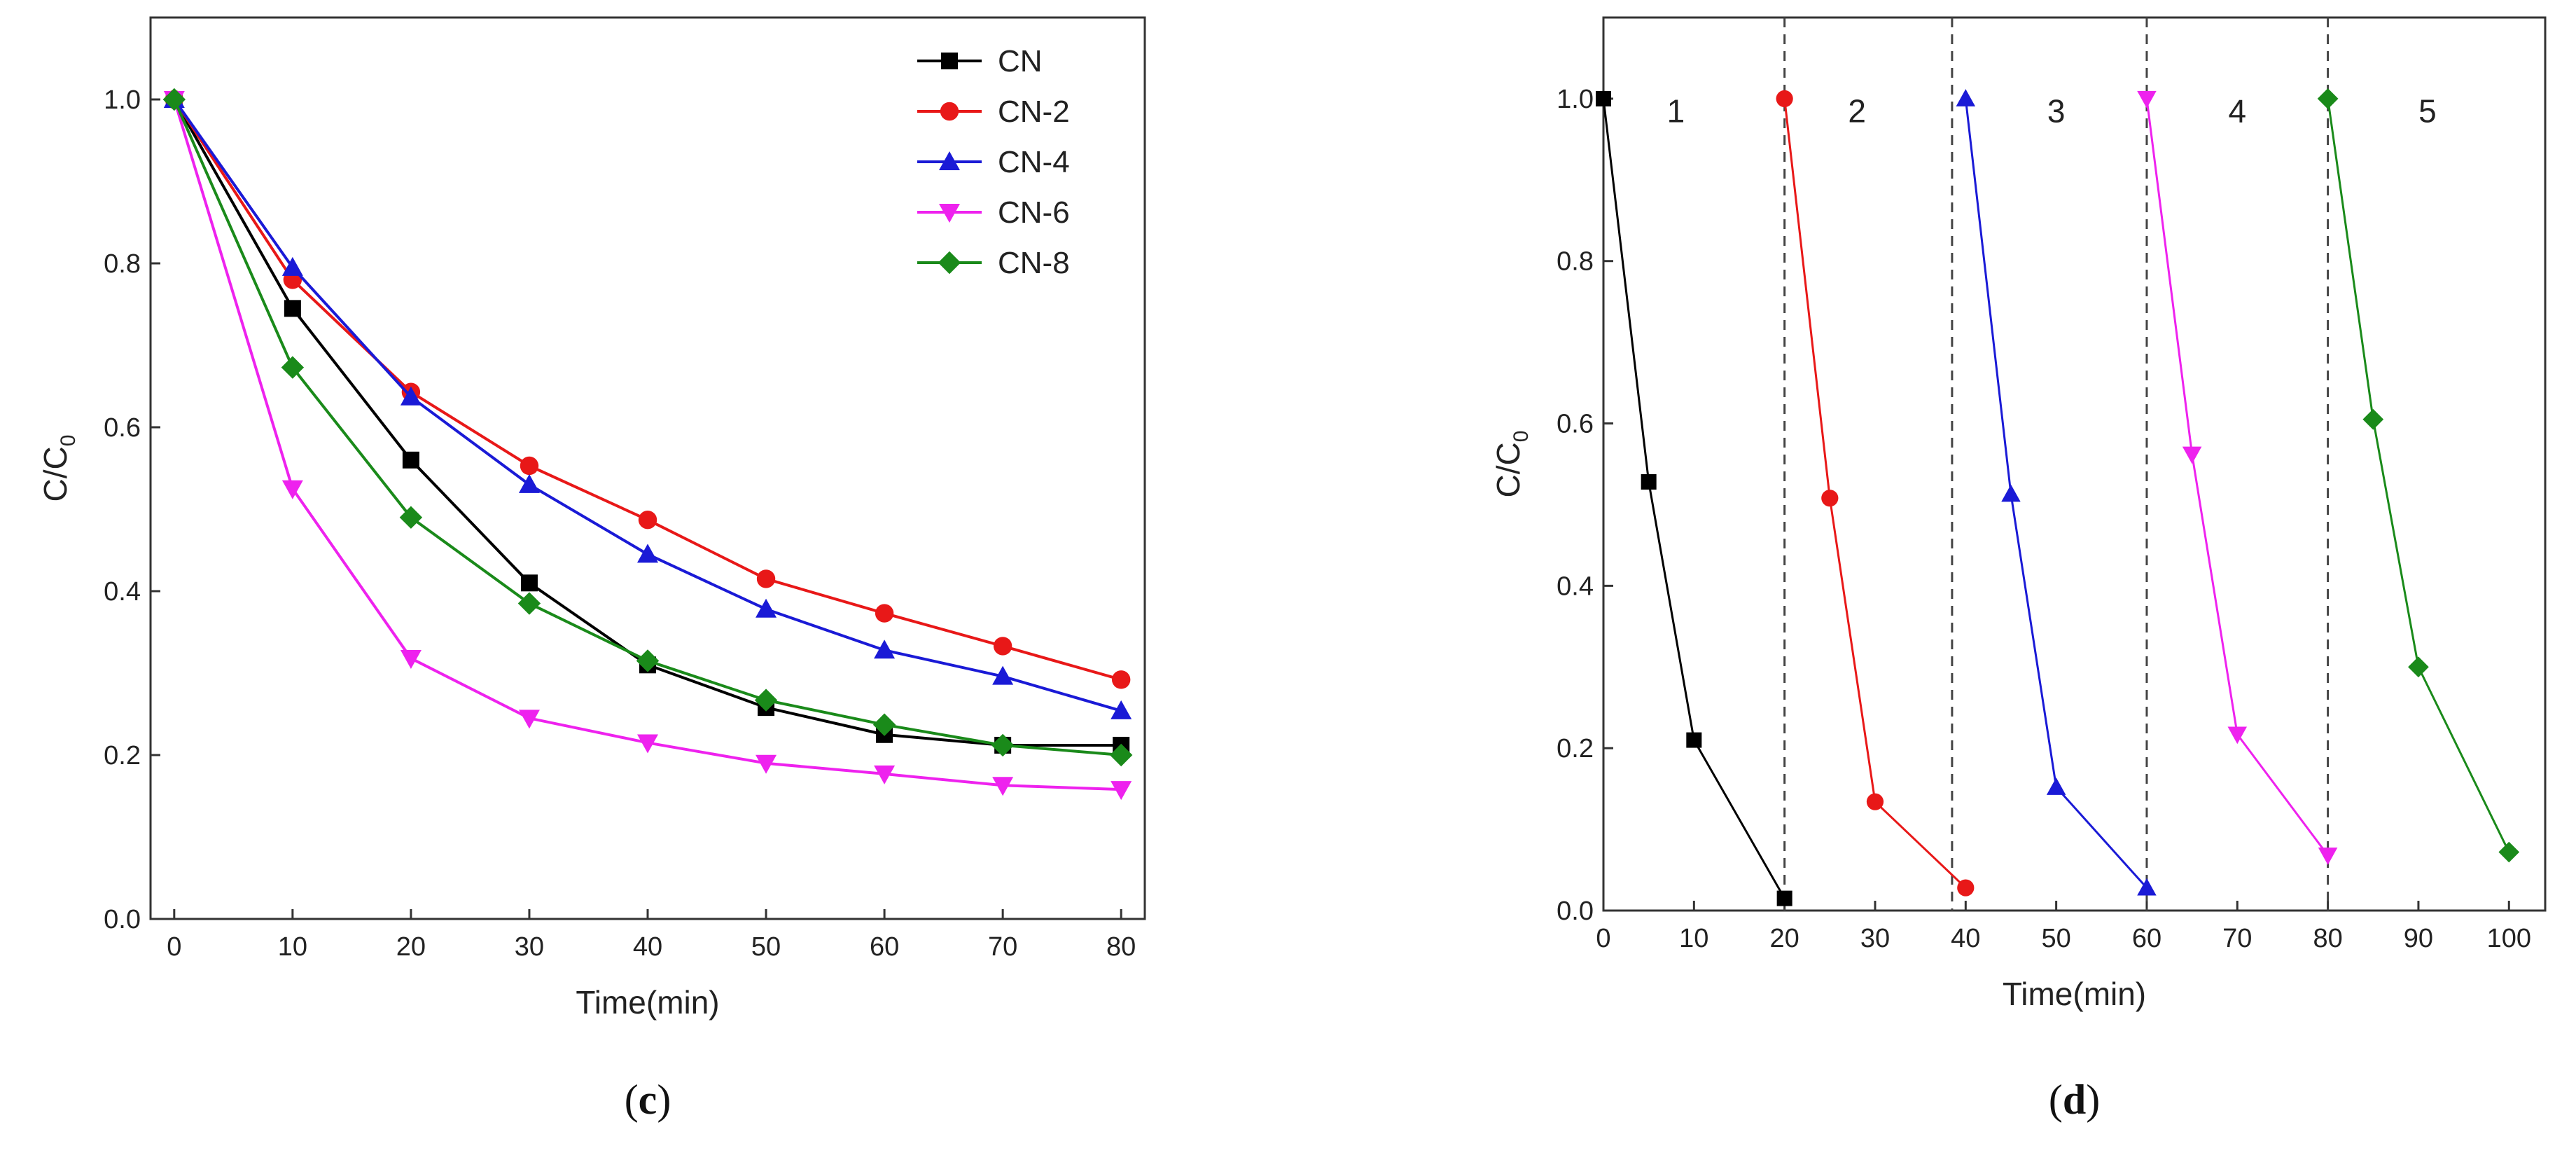  What do you see at coordinates (1034, 112) in the screenshot?
I see `legend-label: CN-2` at bounding box center [1034, 112].